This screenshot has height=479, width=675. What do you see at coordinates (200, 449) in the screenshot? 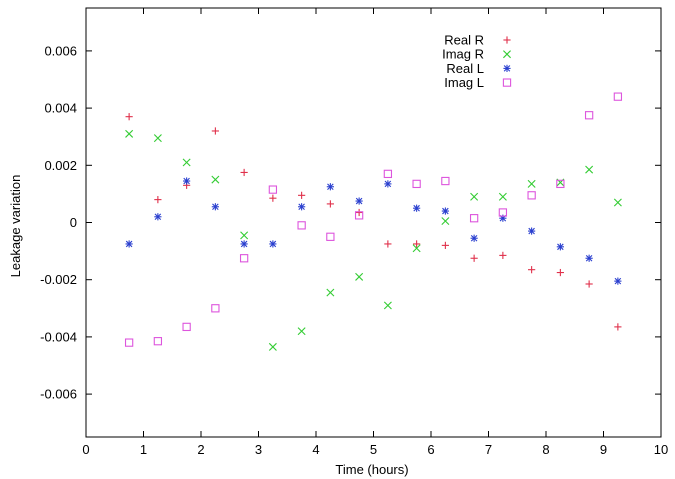
I see `x-tick-label: 2` at bounding box center [200, 449].